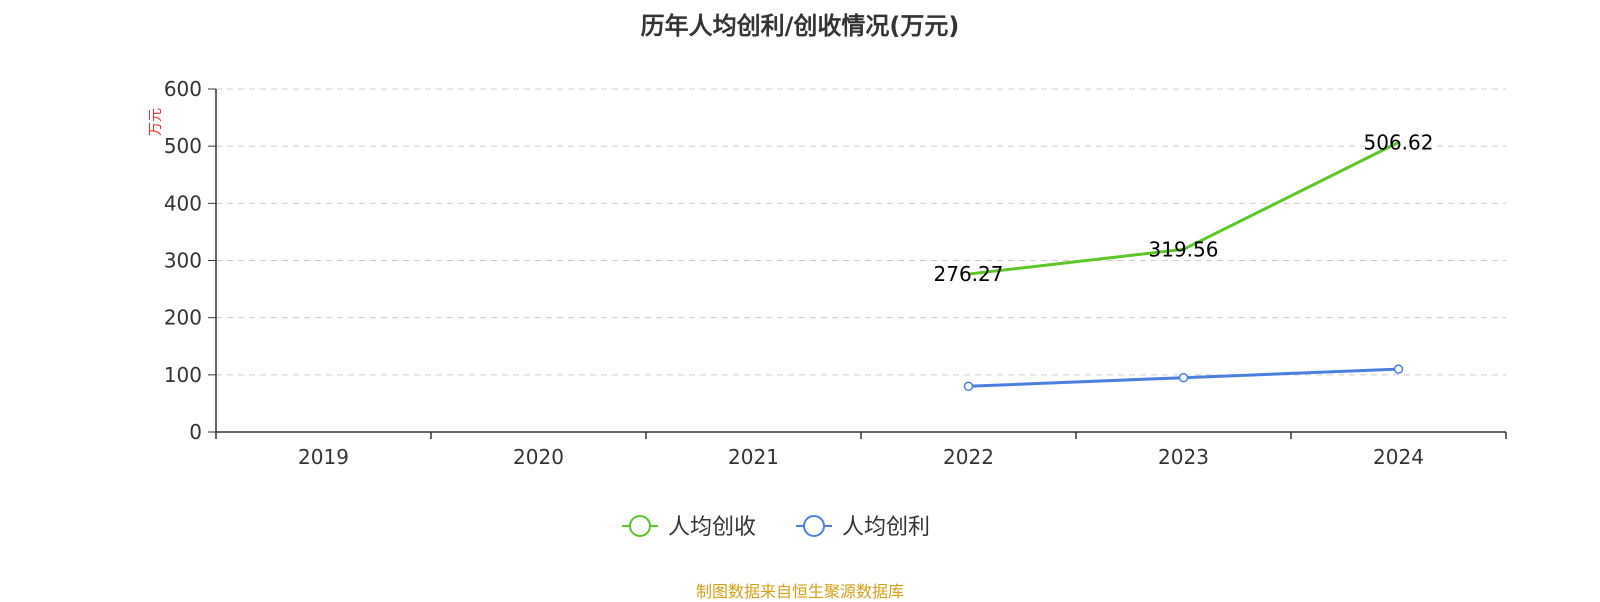 The image size is (1600, 602). What do you see at coordinates (183, 261) in the screenshot?
I see `y-tick-label: 300` at bounding box center [183, 261].